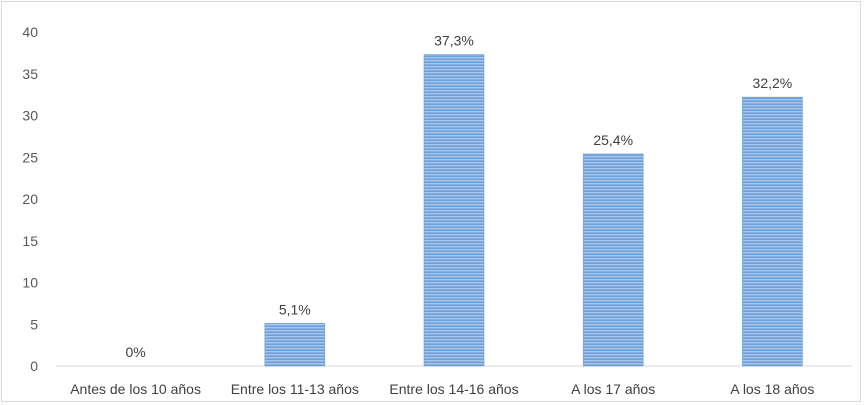  What do you see at coordinates (773, 83) in the screenshot?
I see `data-label: 32,2%` at bounding box center [773, 83].